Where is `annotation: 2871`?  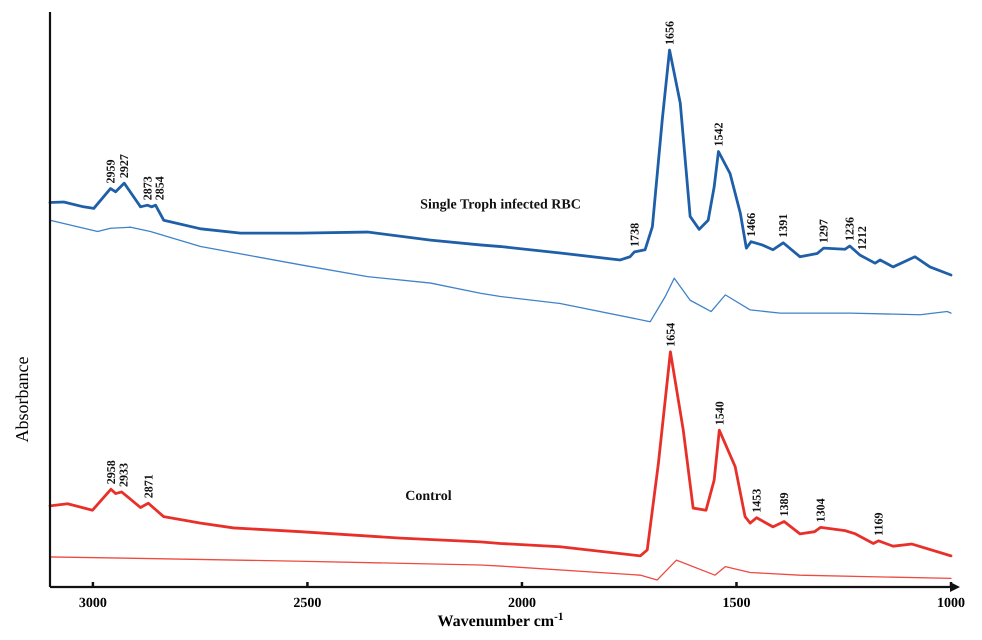
annotation: 2871 is located at coordinates (148, 486).